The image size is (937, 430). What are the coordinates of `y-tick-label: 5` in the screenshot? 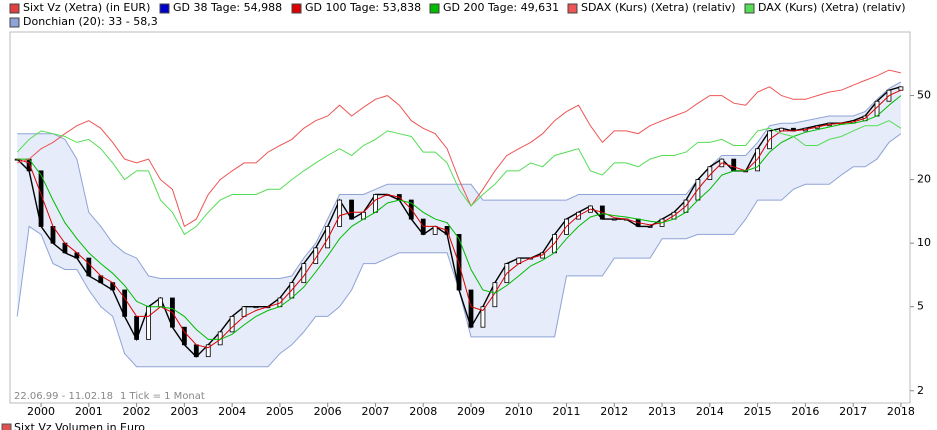 It's located at (920, 306).